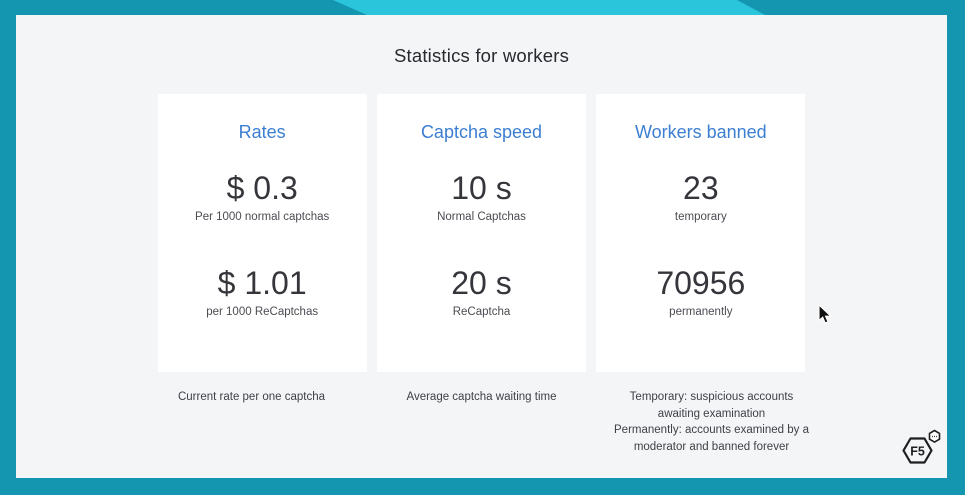  Describe the element at coordinates (825, 314) in the screenshot. I see `mouse-cursor-icon` at that location.